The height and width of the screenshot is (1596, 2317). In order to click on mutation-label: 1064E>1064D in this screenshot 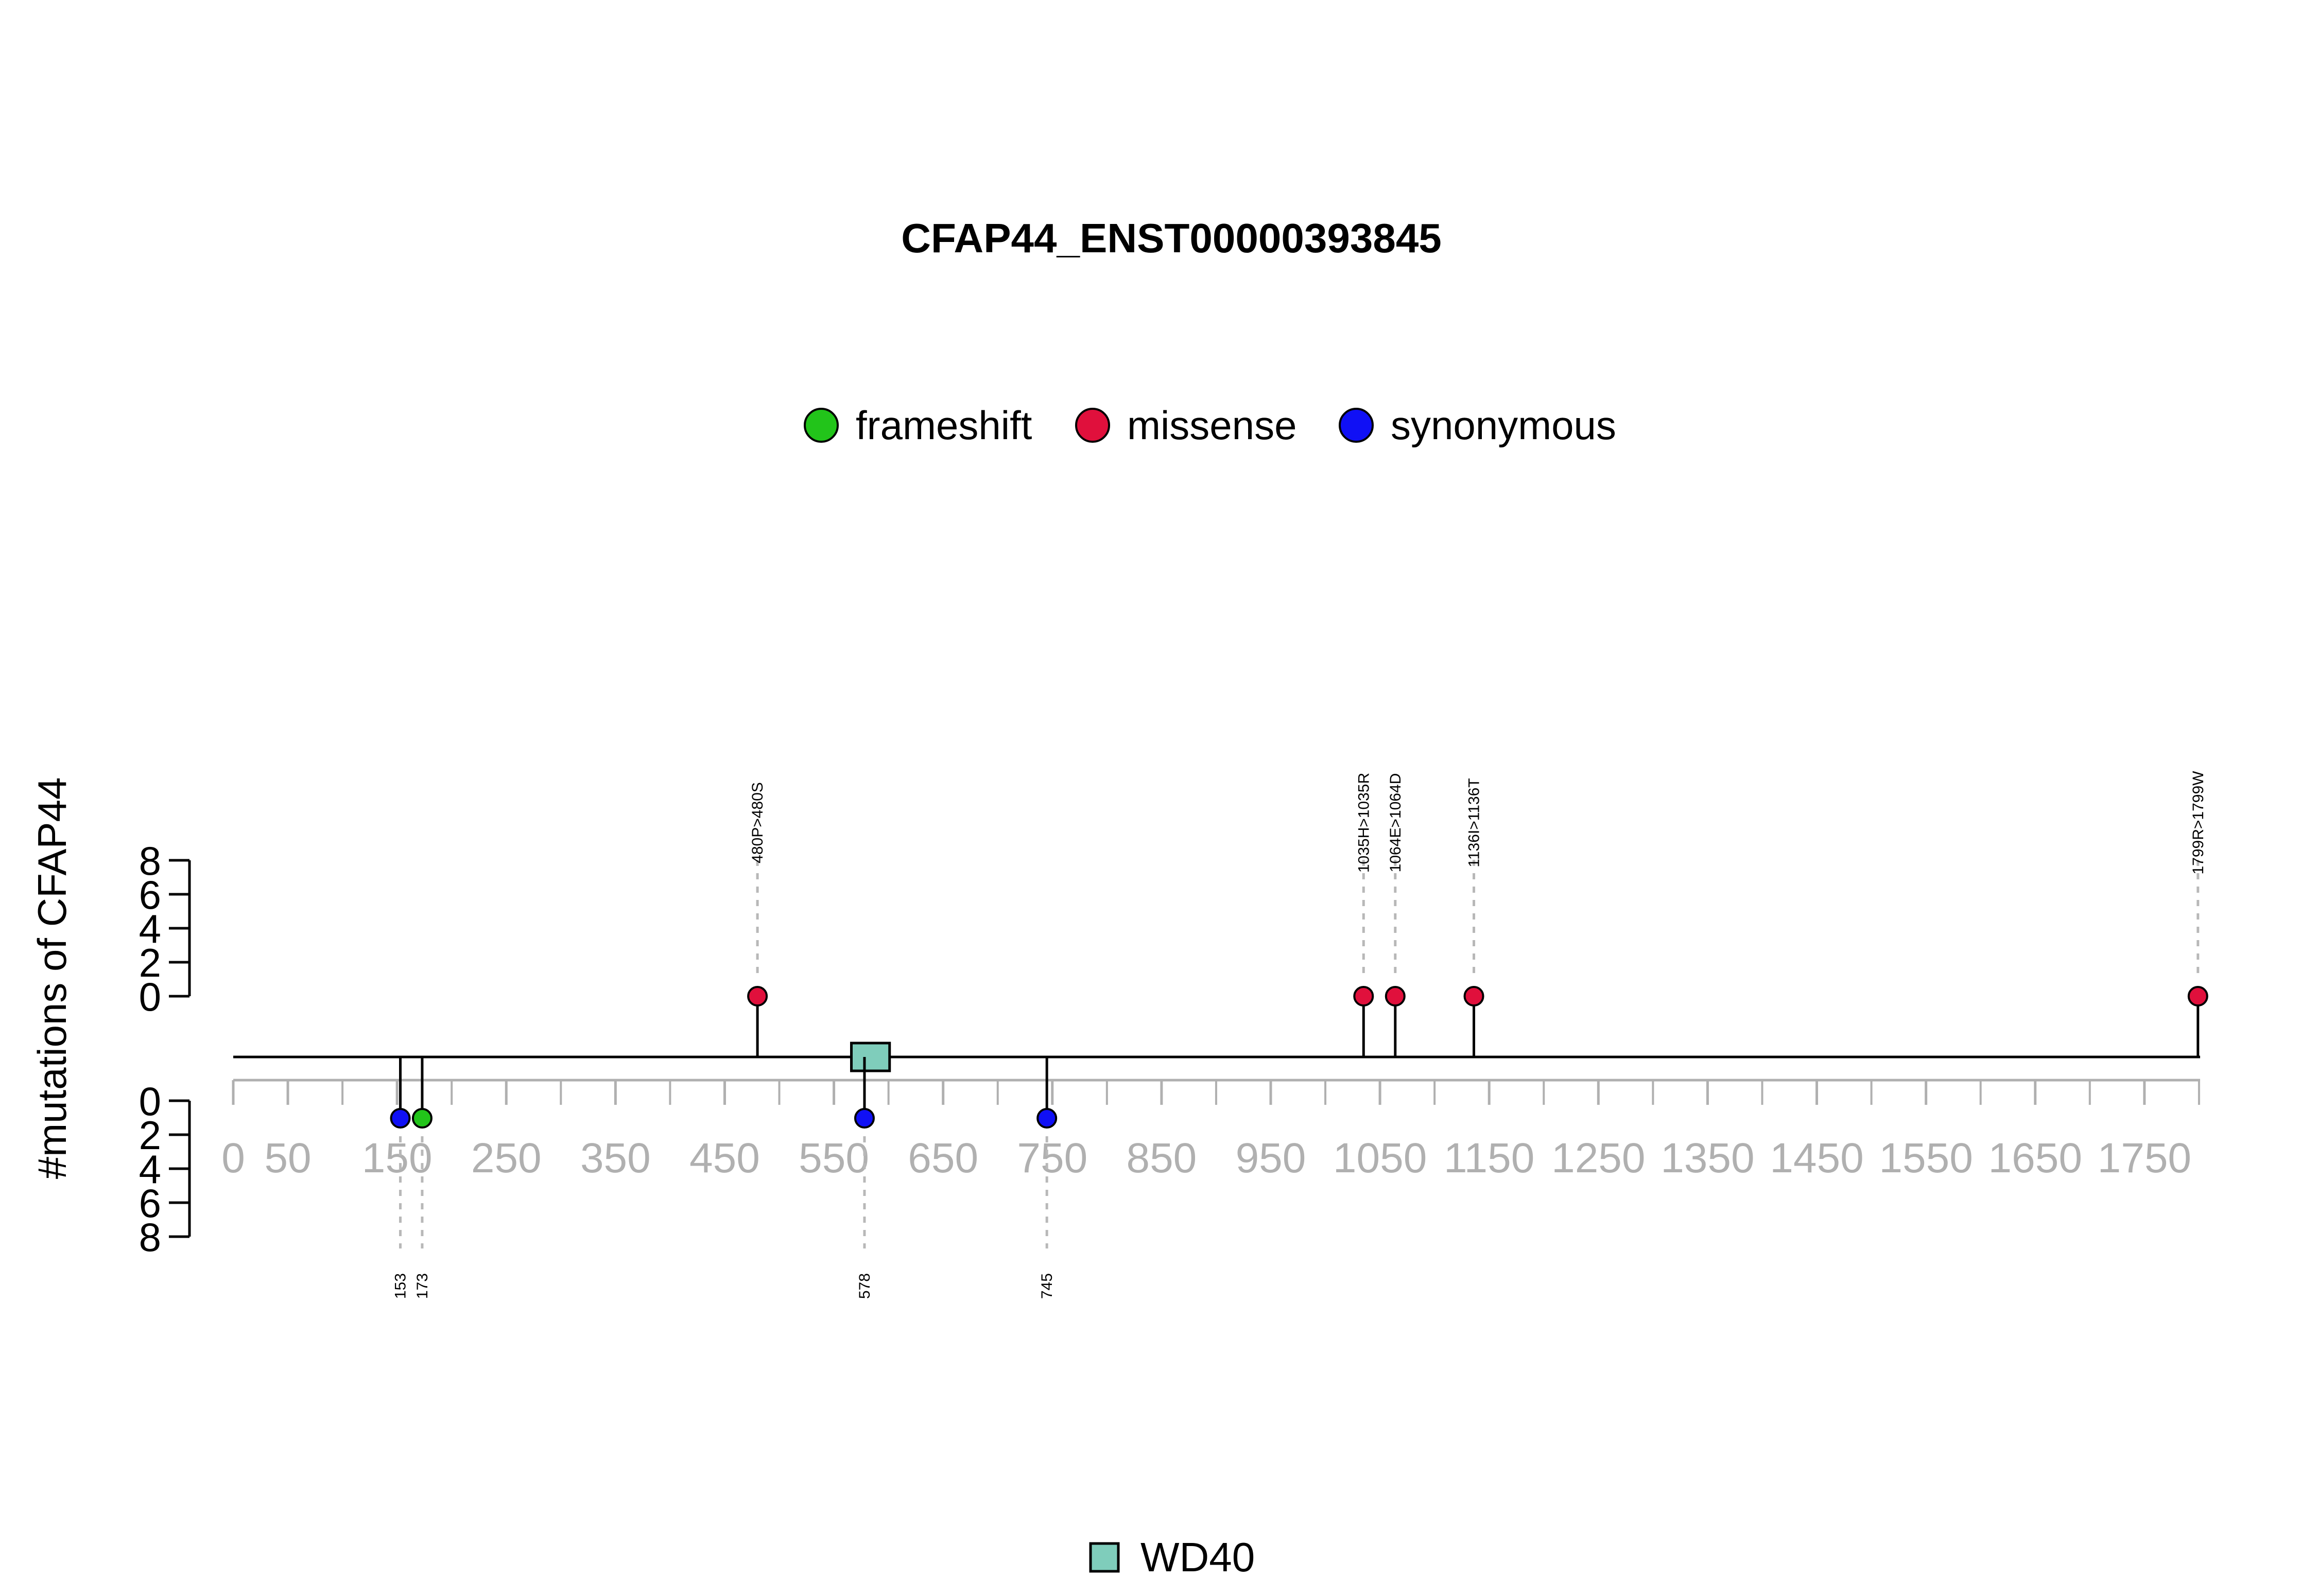, I will do `click(1395, 823)`.